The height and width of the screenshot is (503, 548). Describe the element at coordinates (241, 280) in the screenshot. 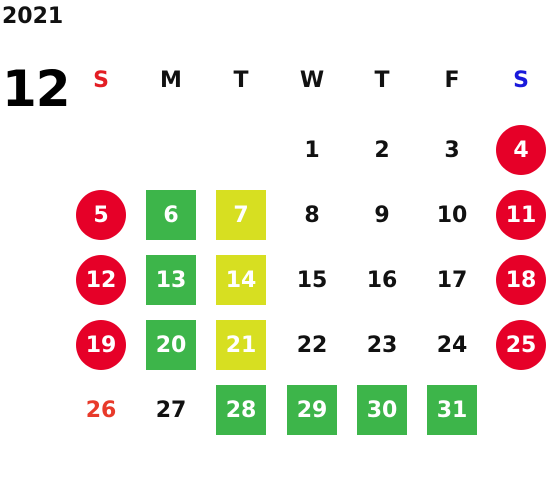

I see `day-cell: 14` at that location.